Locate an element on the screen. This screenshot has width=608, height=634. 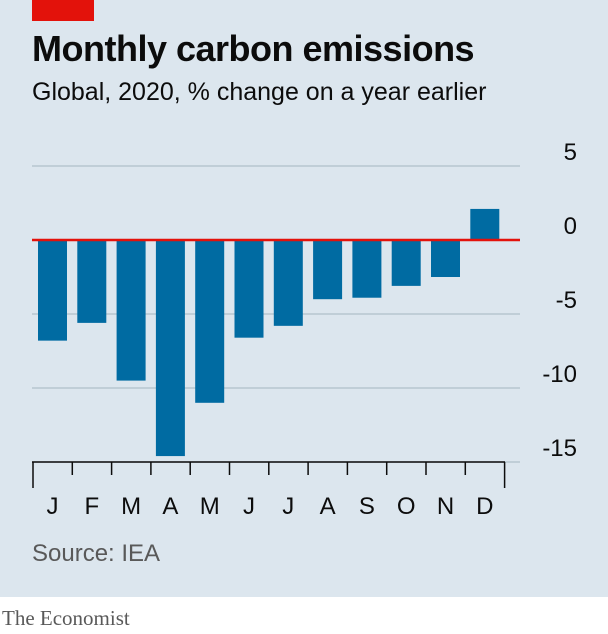
x-tick-label: S is located at coordinates (367, 506).